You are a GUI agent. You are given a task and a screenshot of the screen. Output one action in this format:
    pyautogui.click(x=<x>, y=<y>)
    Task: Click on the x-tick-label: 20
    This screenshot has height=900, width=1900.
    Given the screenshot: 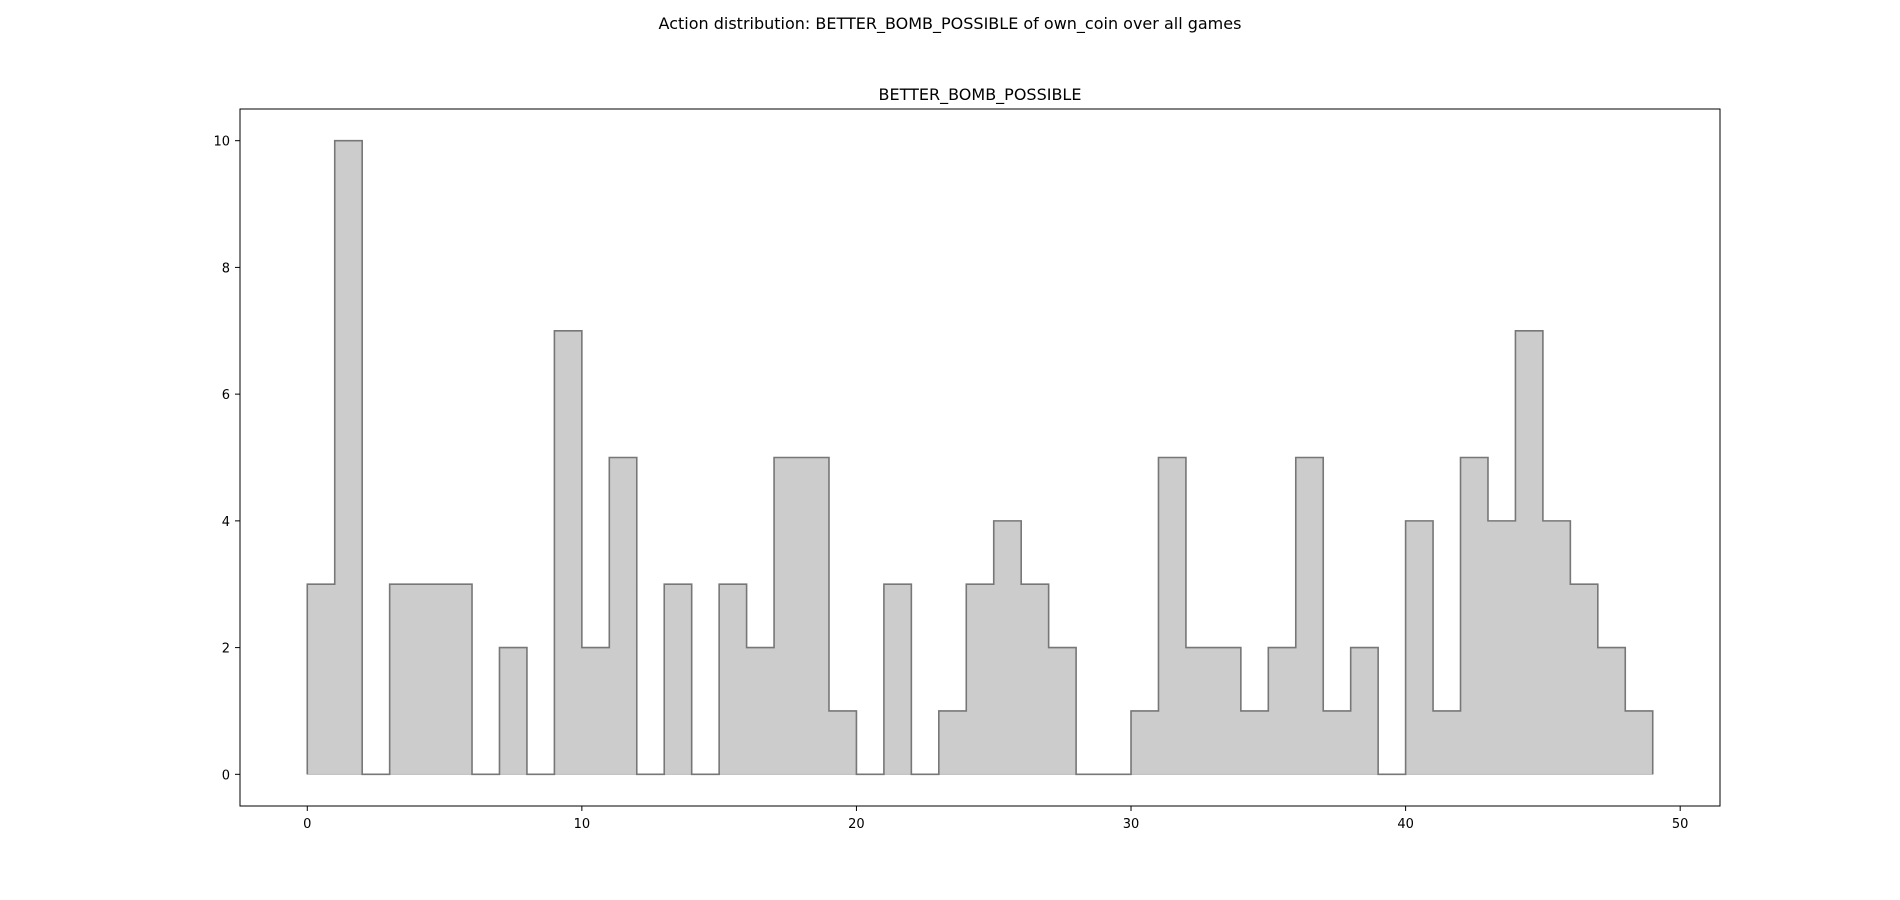 What is the action you would take?
    pyautogui.click(x=856, y=824)
    